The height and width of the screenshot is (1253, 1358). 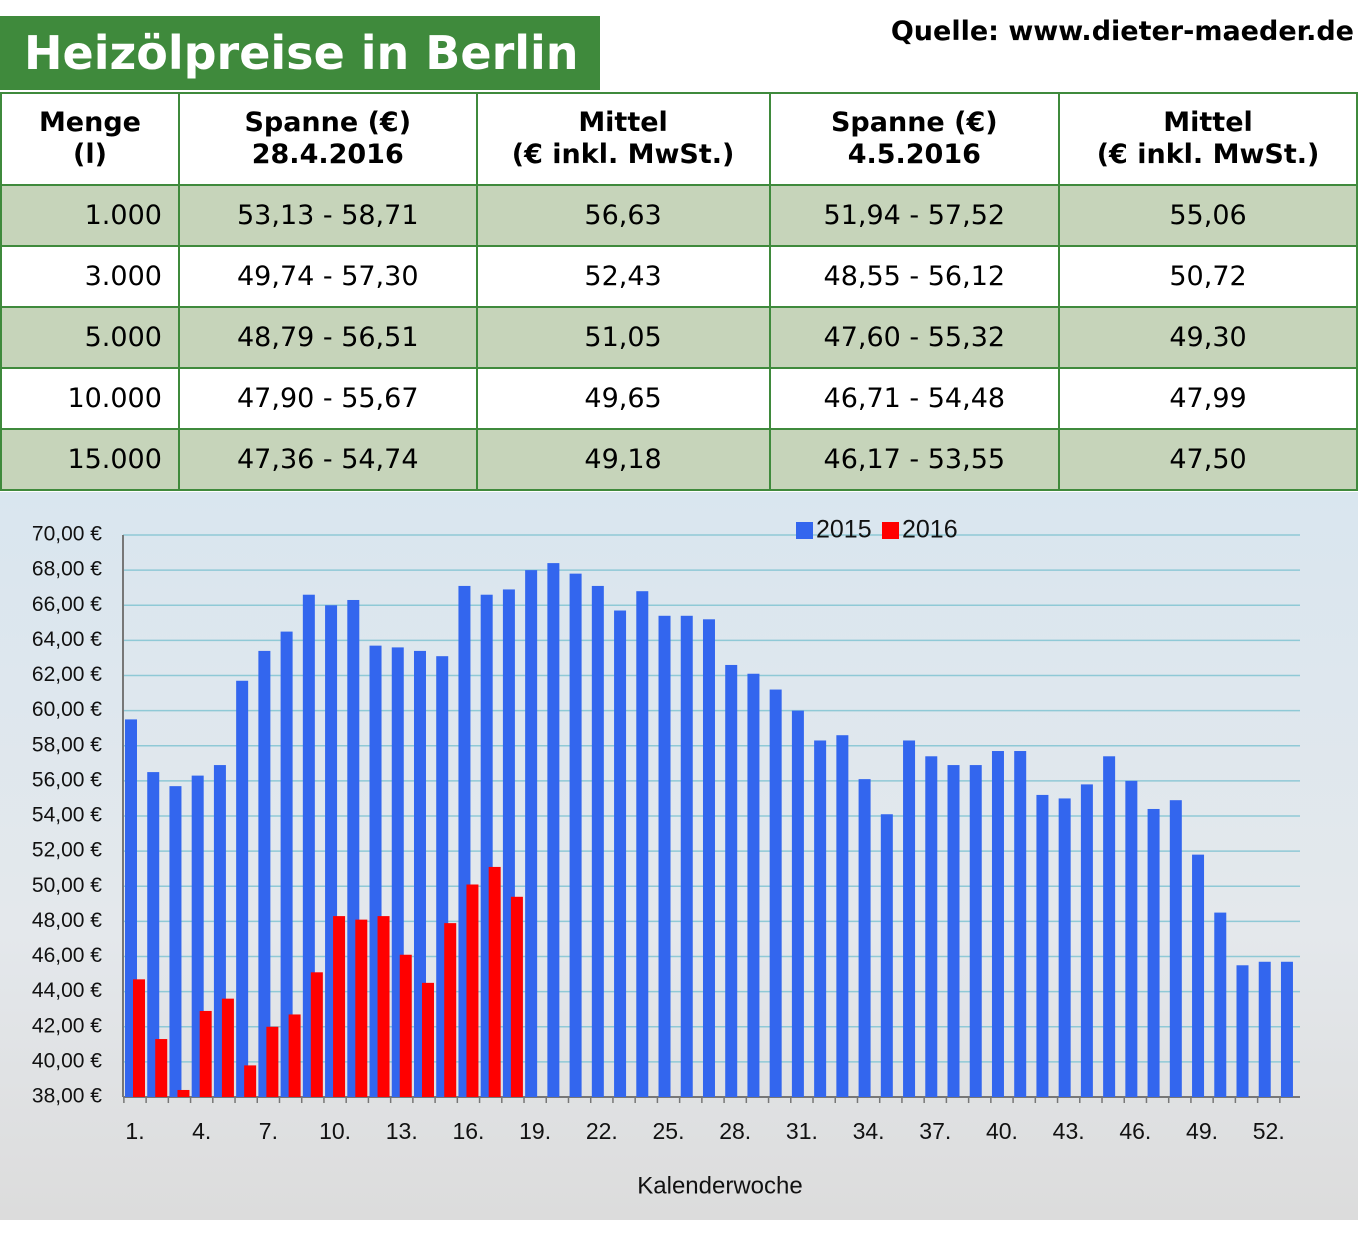 I want to click on legend-label: 2016, so click(x=930, y=530).